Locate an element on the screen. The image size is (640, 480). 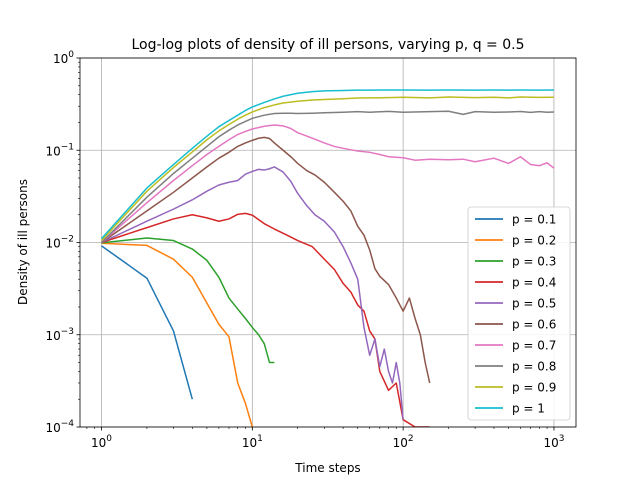
y-tick-label: 10⁻⁴ is located at coordinates (59, 427).